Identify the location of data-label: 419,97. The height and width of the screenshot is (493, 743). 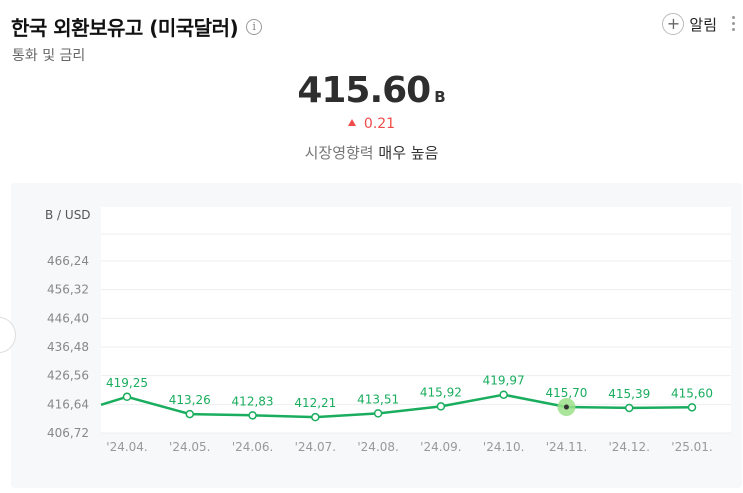
(504, 381).